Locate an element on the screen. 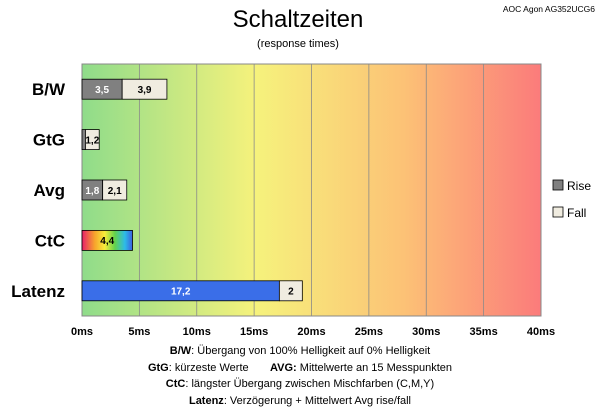 The image size is (600, 415). x-tick-label: 35ms is located at coordinates (484, 332).